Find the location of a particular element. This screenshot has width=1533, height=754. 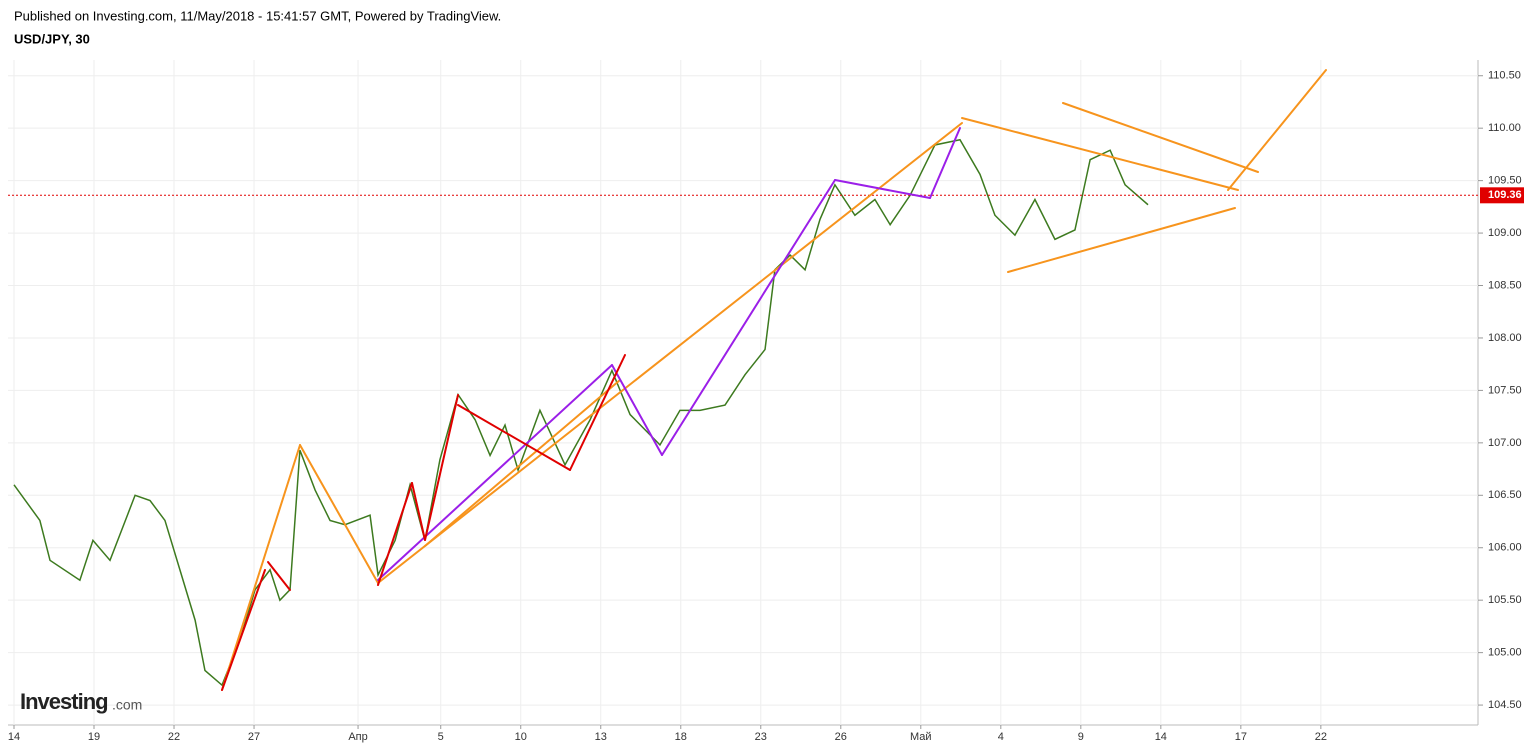

x-tick-label: 17 is located at coordinates (1241, 737).